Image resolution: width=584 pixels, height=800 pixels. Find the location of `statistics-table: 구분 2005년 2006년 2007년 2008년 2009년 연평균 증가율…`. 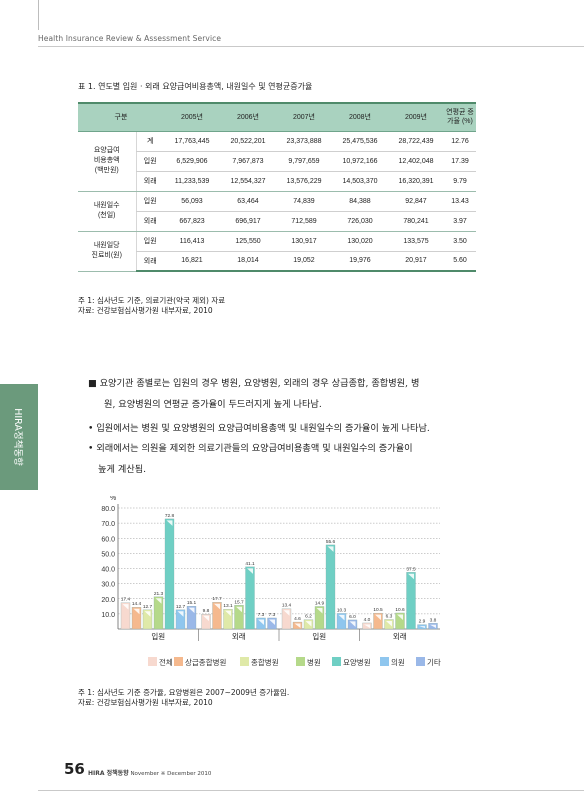

statistics-table: 구분 2005년 2006년 2007년 2008년 2009년 연평균 증가율… is located at coordinates (277, 187).